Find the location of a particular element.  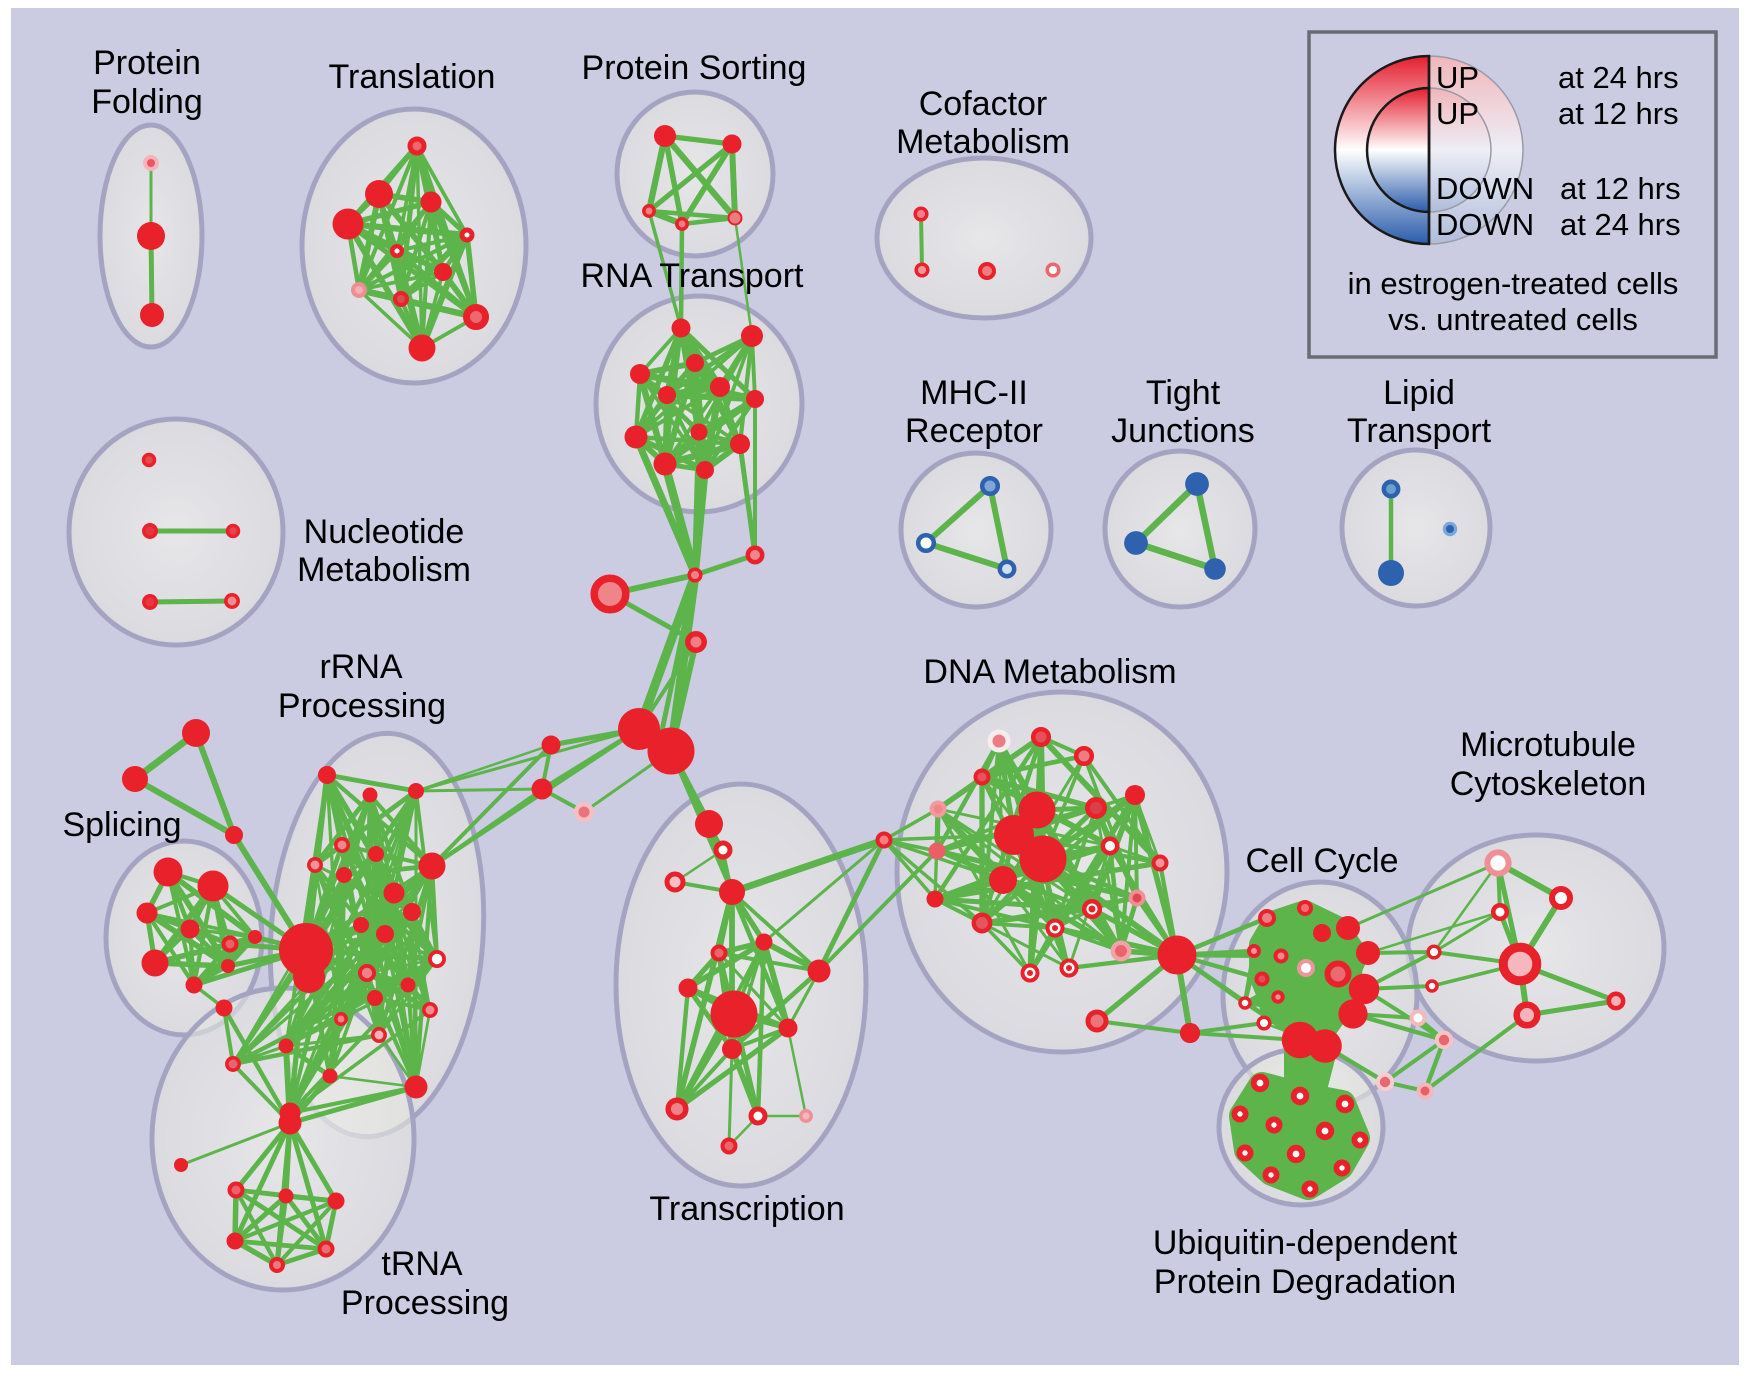

svg-text: Folding is located at coordinates (147, 102).